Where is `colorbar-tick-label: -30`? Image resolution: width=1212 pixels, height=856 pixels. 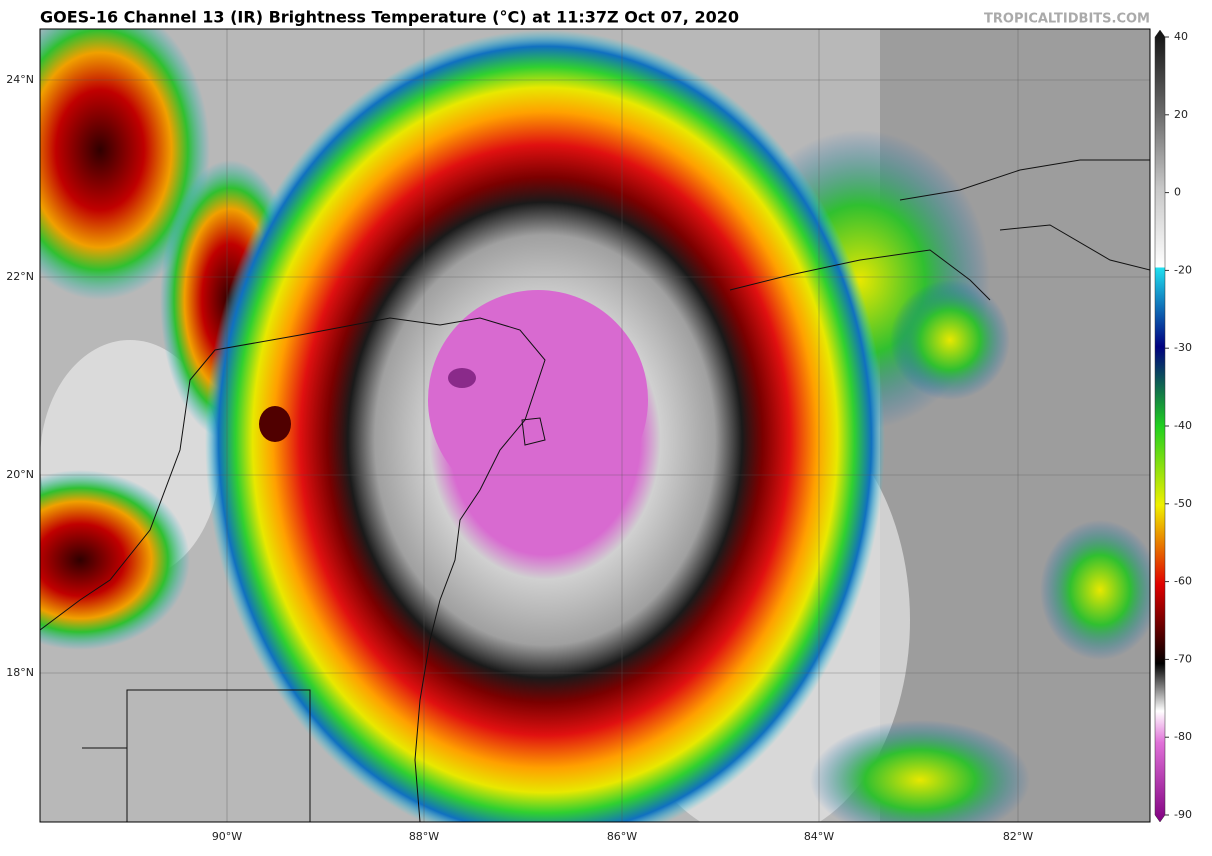 colorbar-tick-label: -30 is located at coordinates (1183, 347).